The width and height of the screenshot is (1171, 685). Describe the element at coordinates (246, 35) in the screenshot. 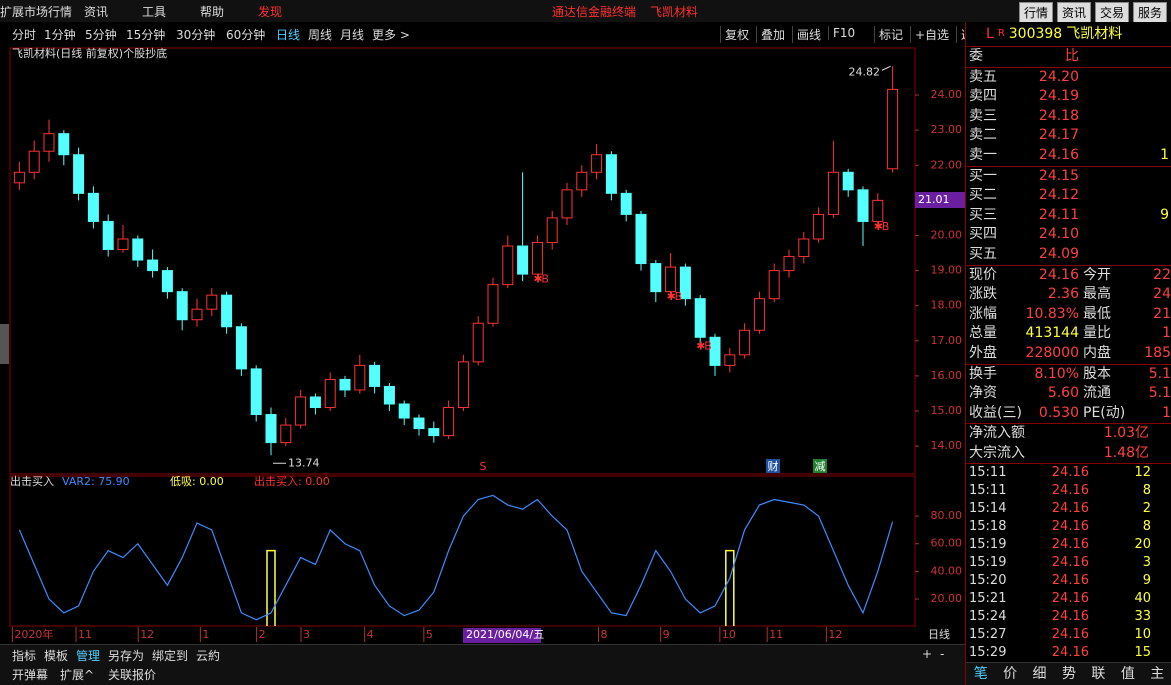

I see `period-tab: 60分钟` at that location.